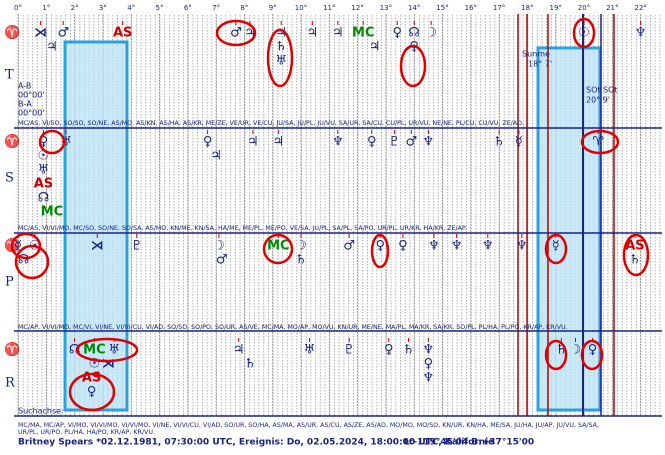 The width and height of the screenshot is (665, 455). Describe the element at coordinates (9, 282) in the screenshot. I see `row-label: P` at that location.